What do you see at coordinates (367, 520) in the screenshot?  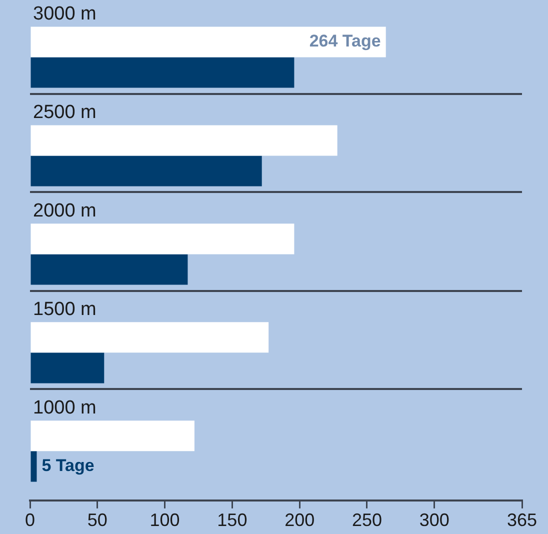 I see `x-tick-label: 250` at bounding box center [367, 520].